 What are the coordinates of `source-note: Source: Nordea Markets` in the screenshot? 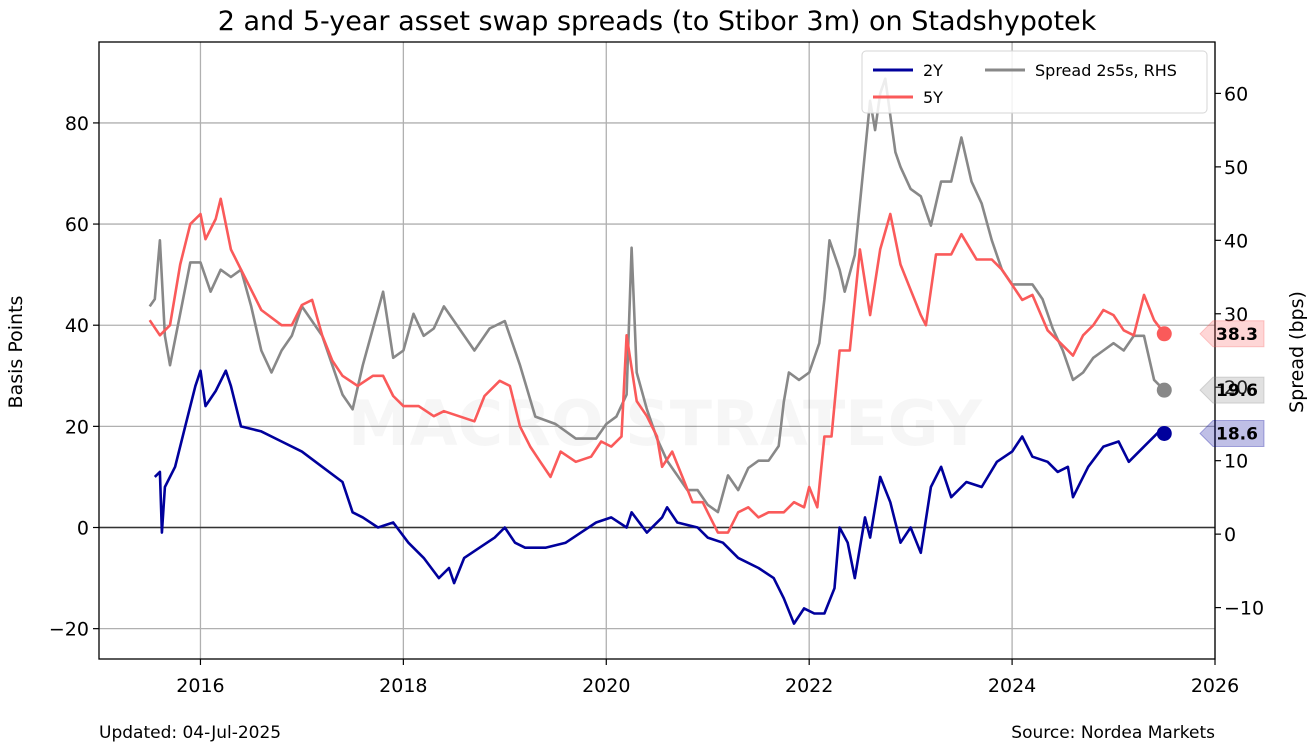 It's located at (1113, 733).